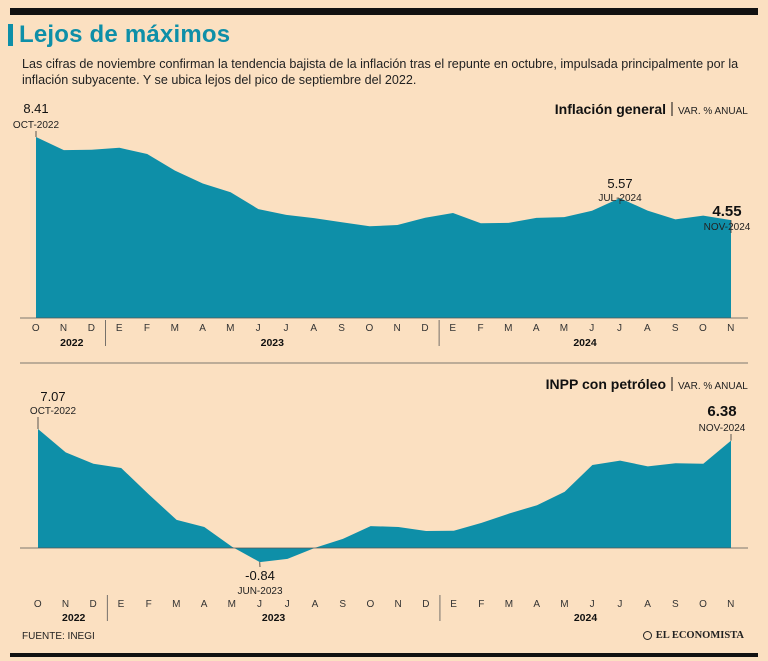 The image size is (768, 661). I want to click on month-label-0-12: O, so click(369, 328).